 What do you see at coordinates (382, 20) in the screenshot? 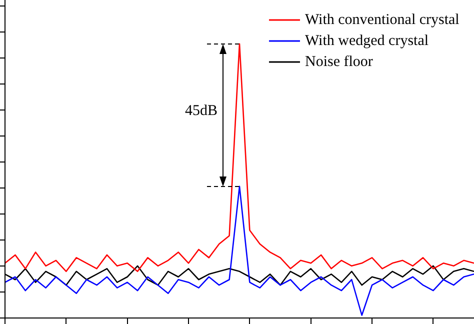
I see `legend-label: With conventional crystal` at bounding box center [382, 20].